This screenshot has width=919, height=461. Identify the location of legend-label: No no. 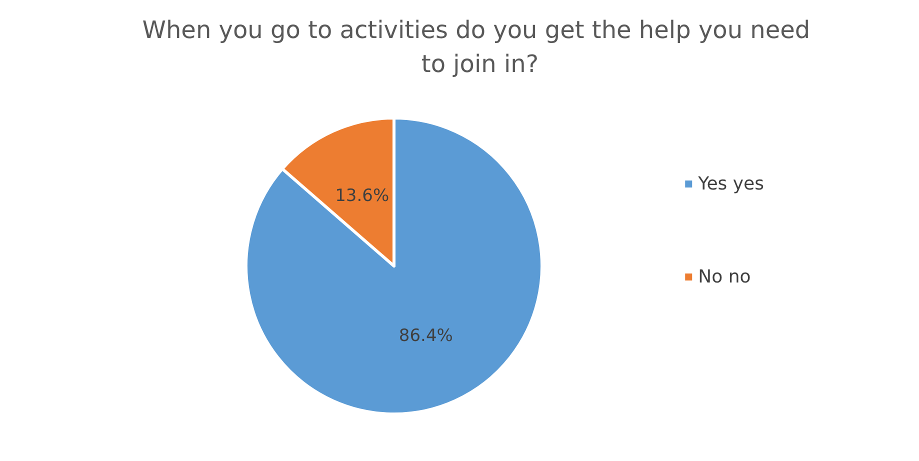
(724, 277).